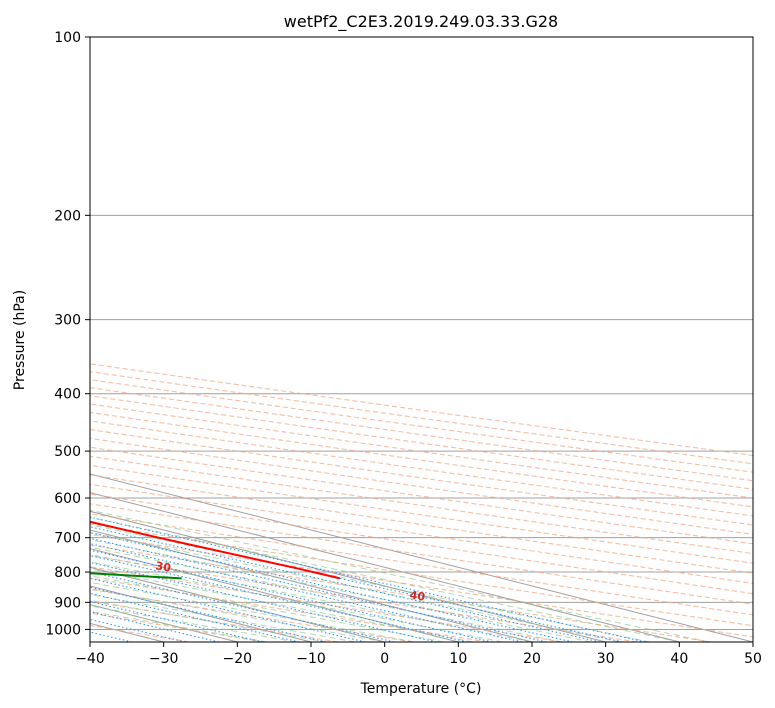  Describe the element at coordinates (67, 321) in the screenshot. I see `y-tick-label: 300` at that location.